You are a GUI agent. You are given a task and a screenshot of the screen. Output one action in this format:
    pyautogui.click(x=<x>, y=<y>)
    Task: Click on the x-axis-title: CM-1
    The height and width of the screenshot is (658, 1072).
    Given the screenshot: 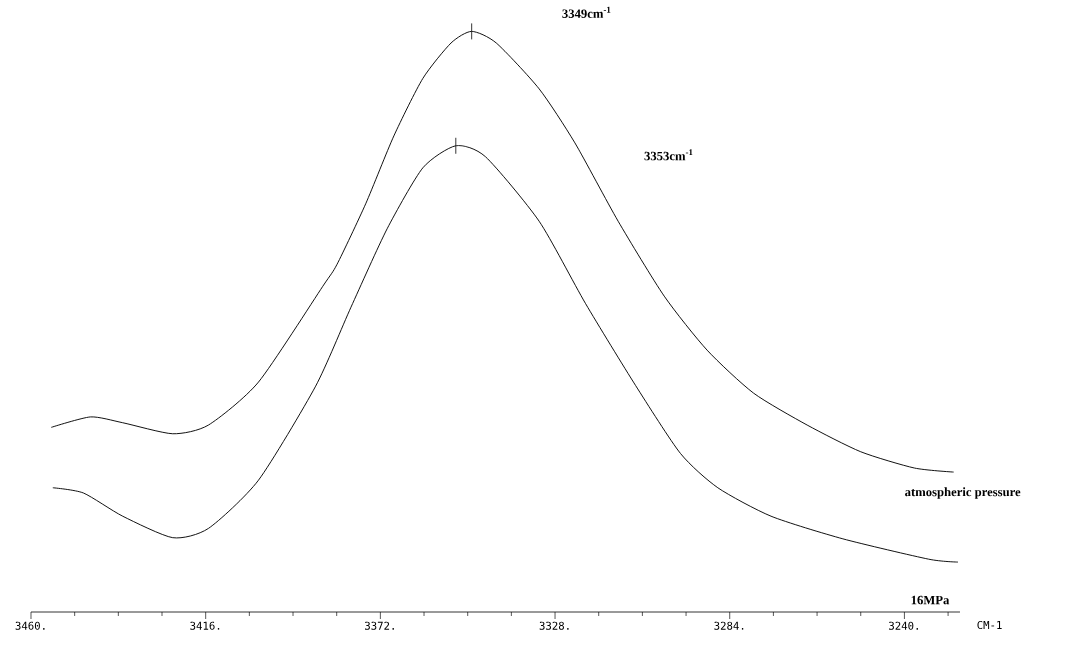 What is the action you would take?
    pyautogui.click(x=989, y=625)
    